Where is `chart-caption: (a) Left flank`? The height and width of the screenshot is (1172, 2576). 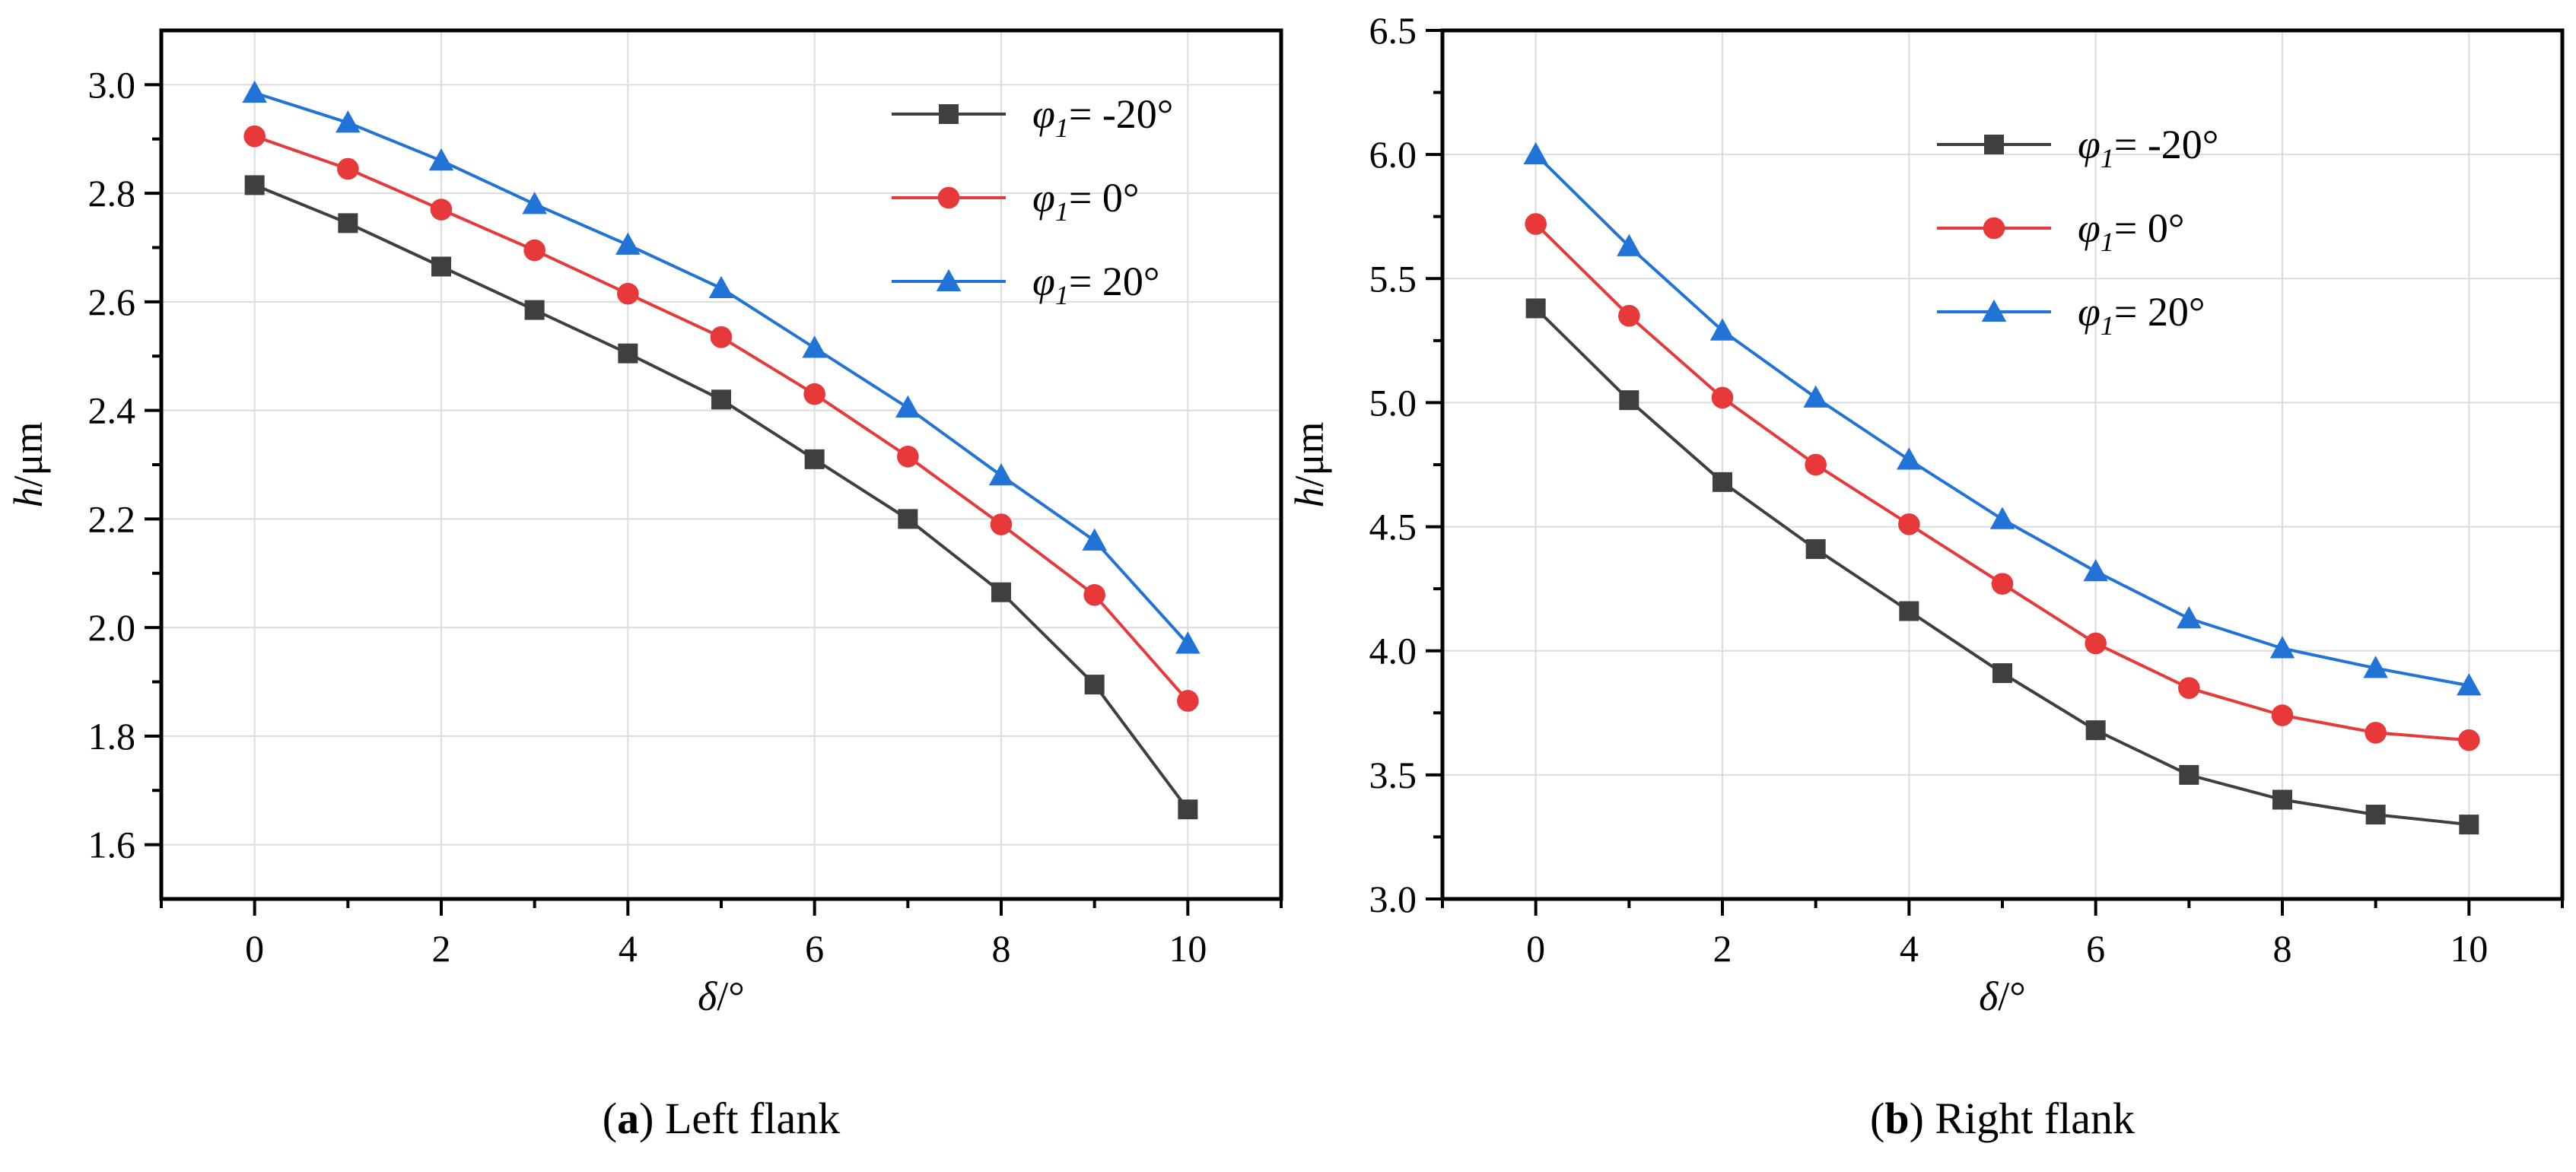
chart-caption: (a) Left flank is located at coordinates (722, 1119).